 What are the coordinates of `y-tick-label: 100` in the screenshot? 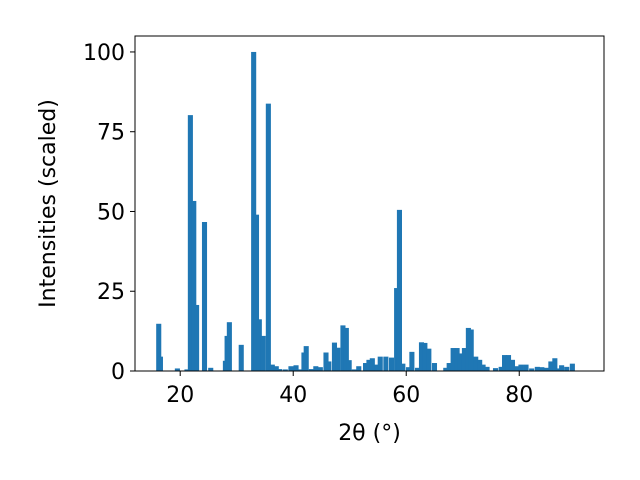 It's located at (104, 53).